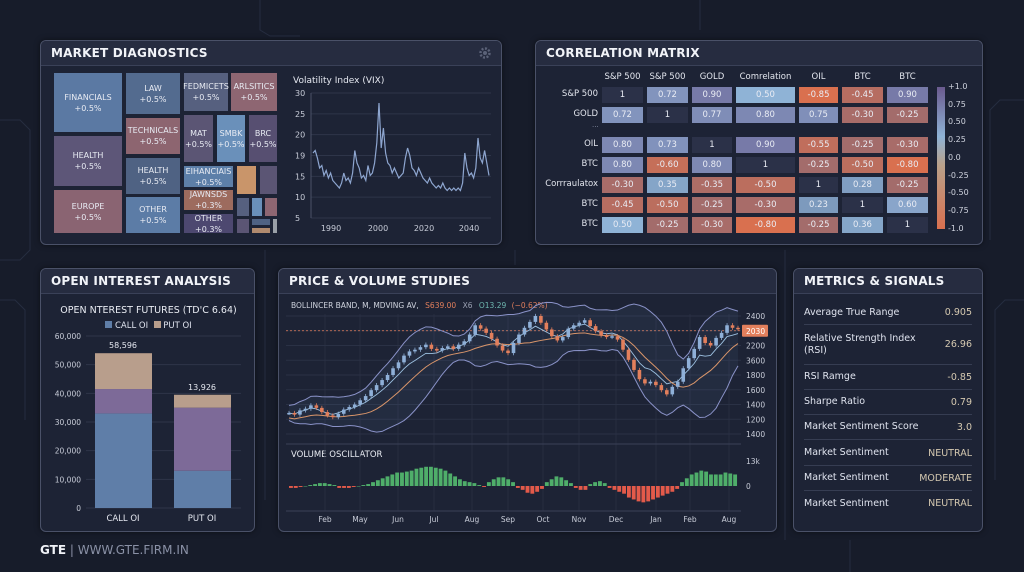 This screenshot has height=572, width=1024. Describe the element at coordinates (589, 164) in the screenshot. I see `row-label: BTC` at that location.